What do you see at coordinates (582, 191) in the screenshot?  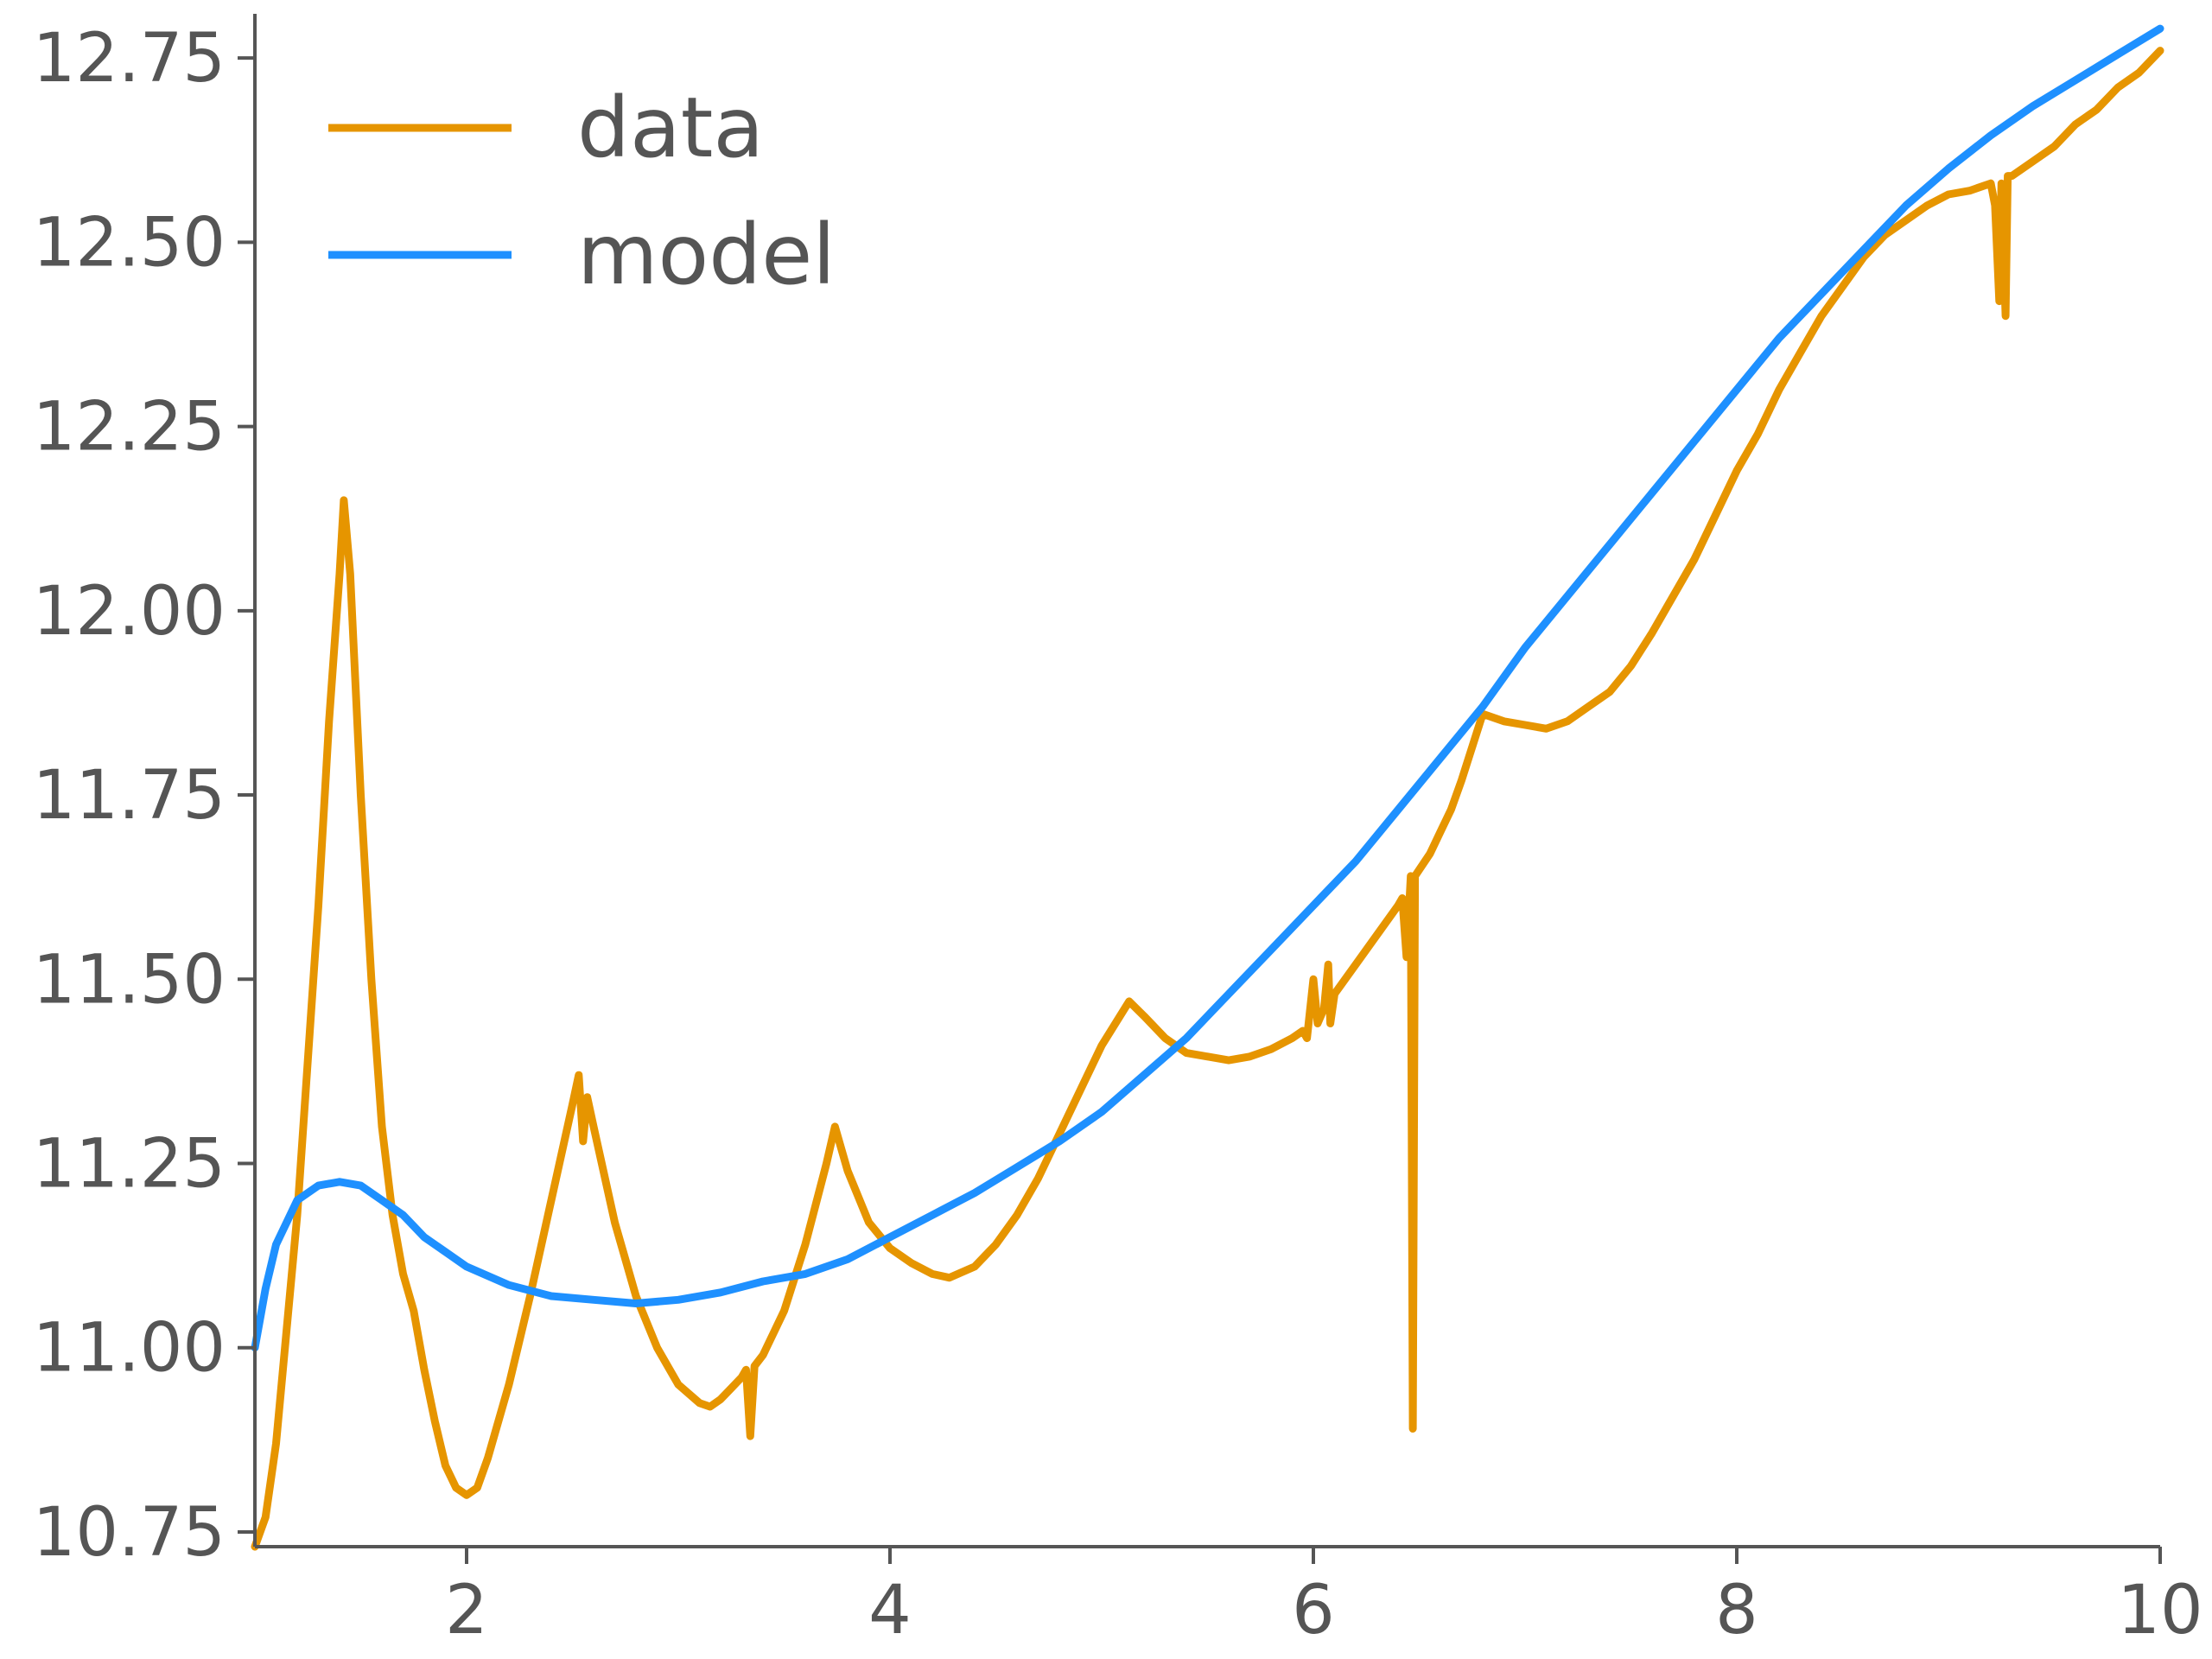 I see `legend: data model` at bounding box center [582, 191].